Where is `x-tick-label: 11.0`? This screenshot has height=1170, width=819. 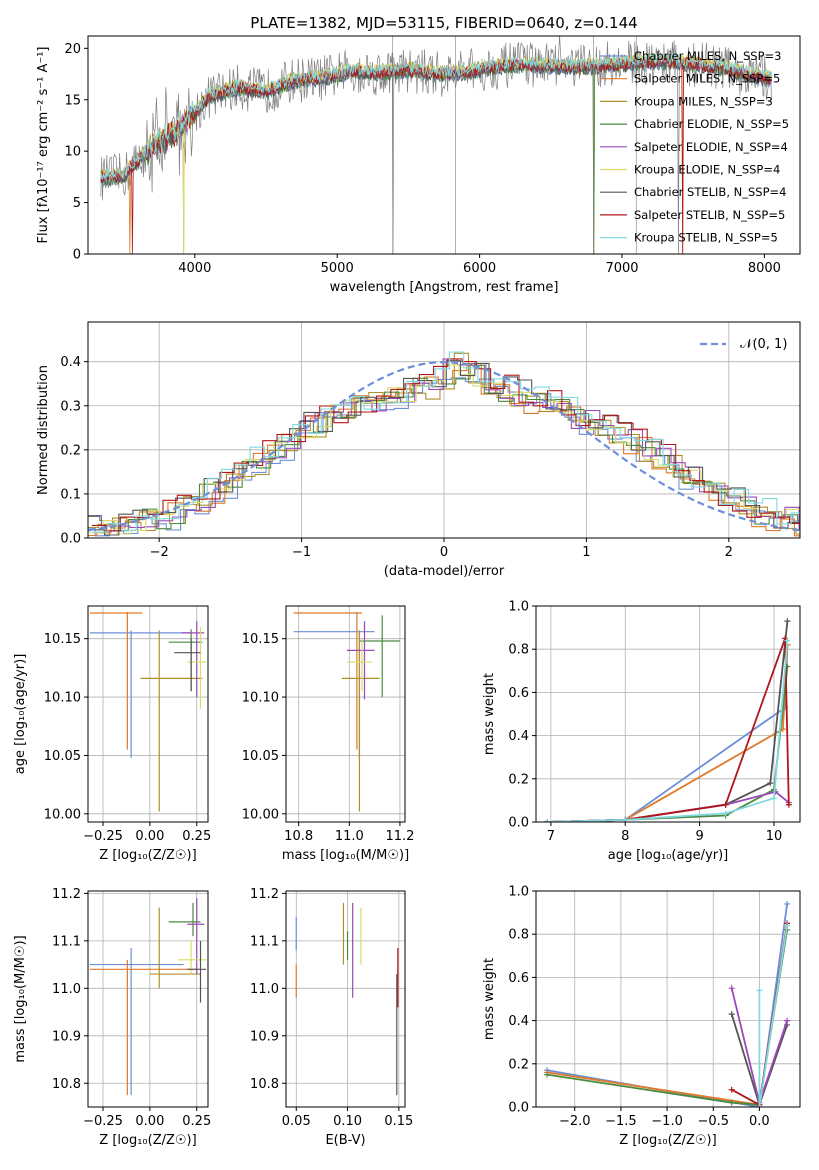
x-tick-label: 11.0 is located at coordinates (349, 836).